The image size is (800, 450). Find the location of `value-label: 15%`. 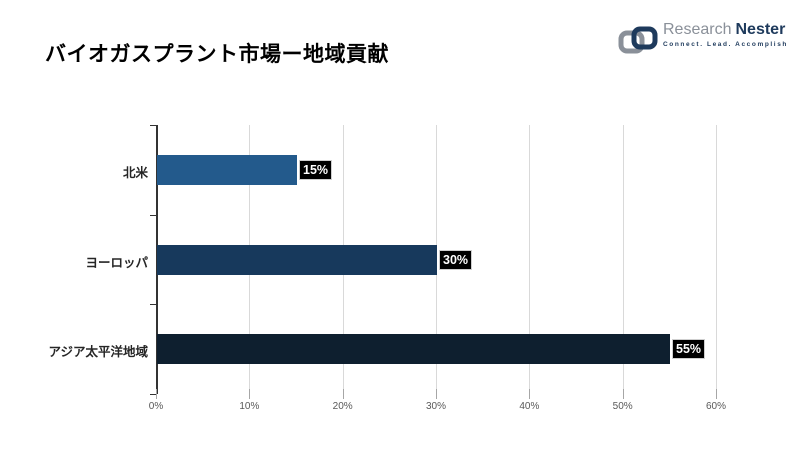

value-label: 15% is located at coordinates (316, 170).